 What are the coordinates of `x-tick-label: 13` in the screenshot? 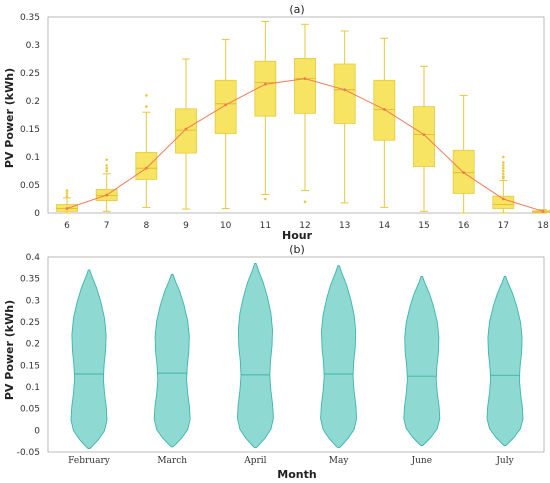 It's located at (344, 226).